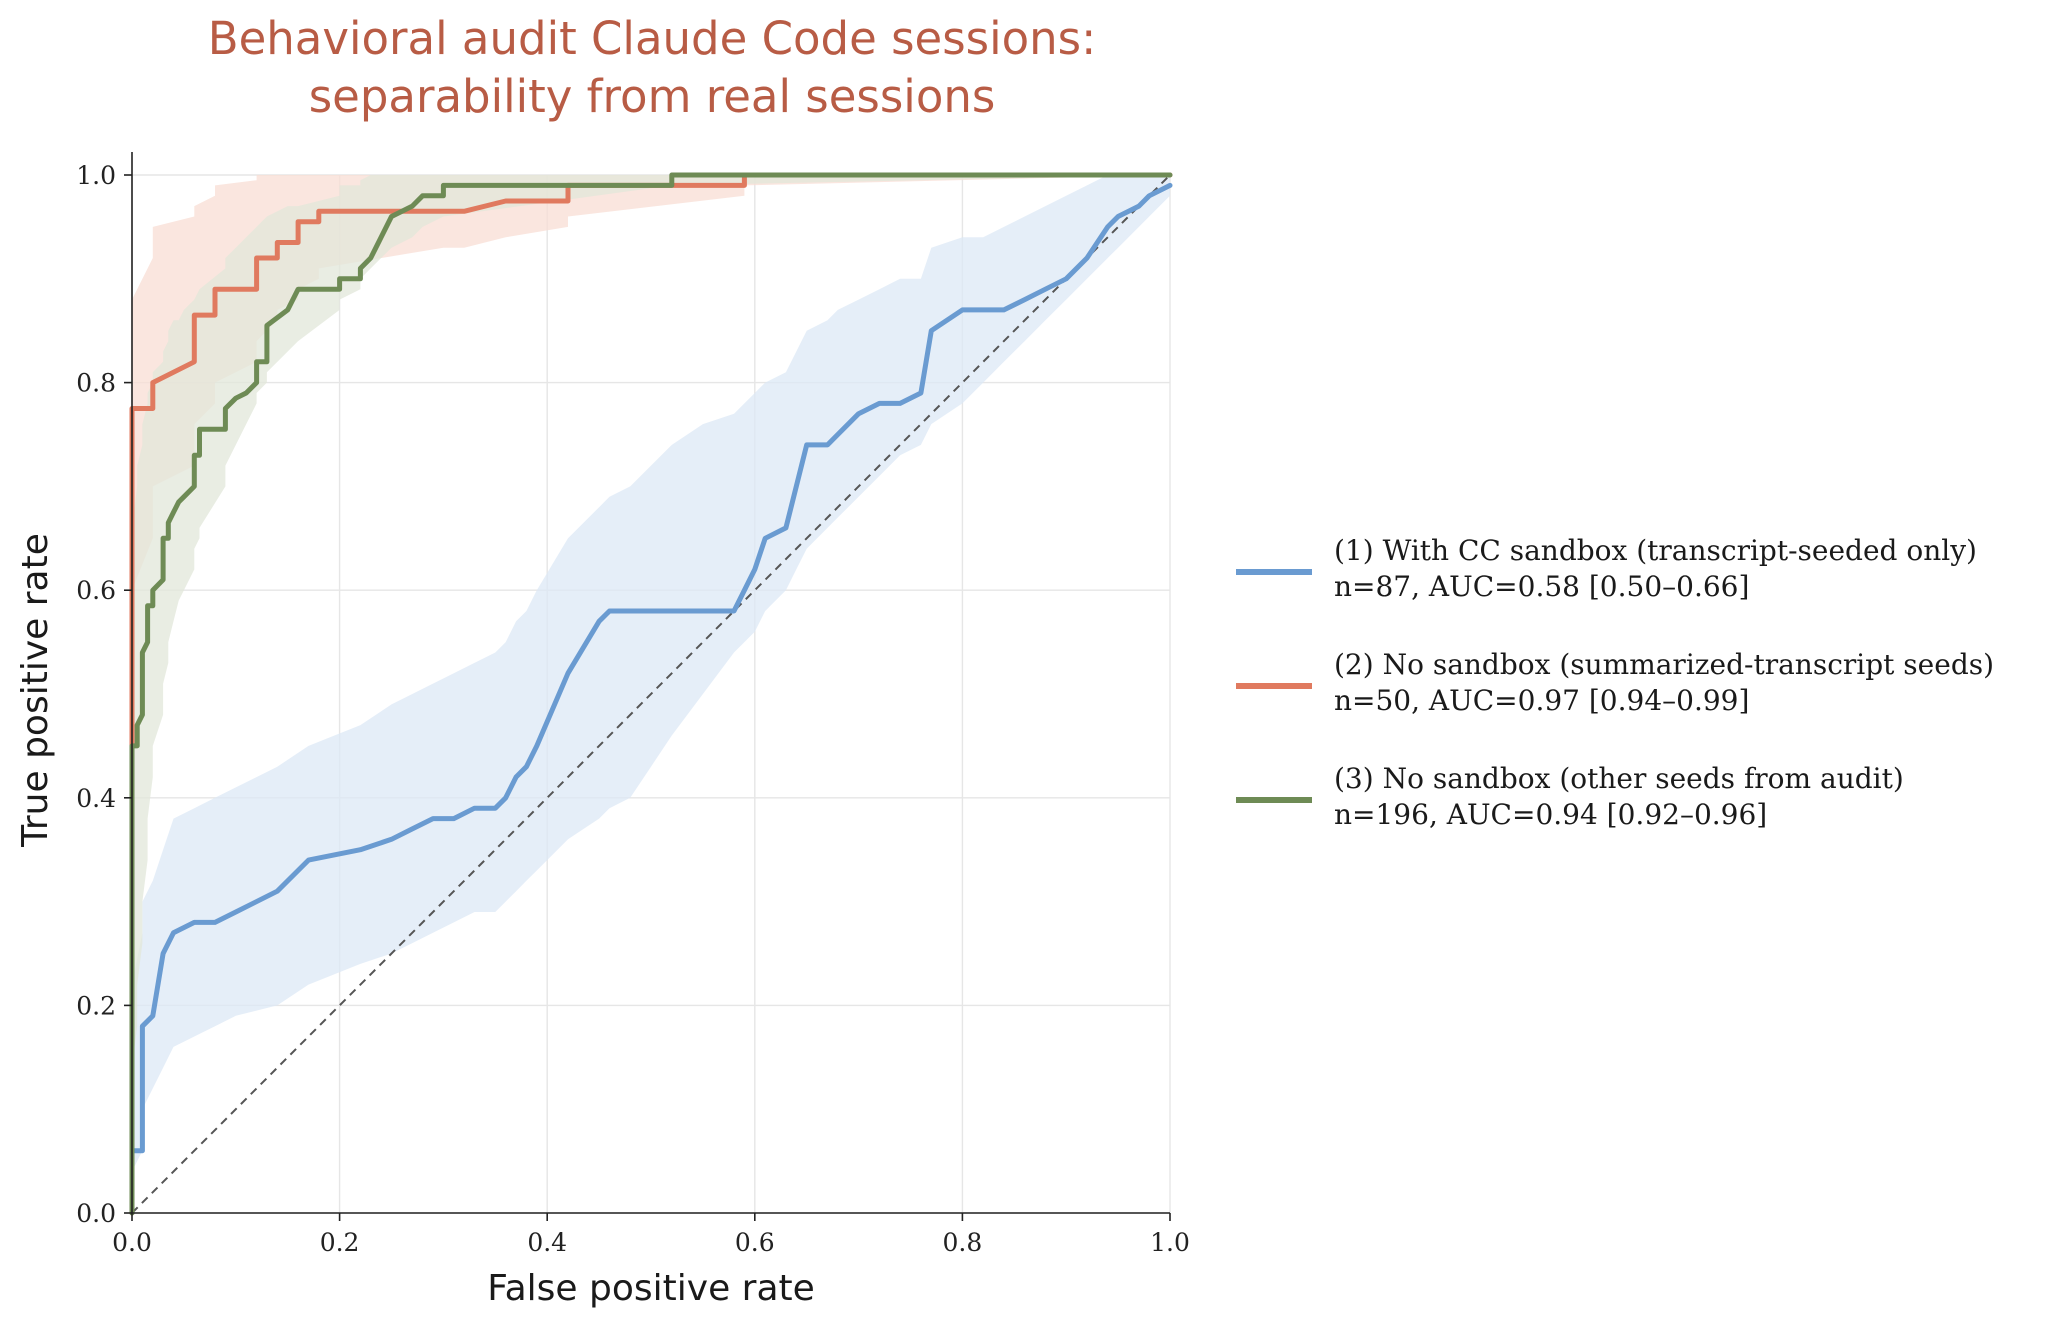 This screenshot has height=1323, width=2048. What do you see at coordinates (340, 1242) in the screenshot?
I see `x-tick-label: 0.2` at bounding box center [340, 1242].